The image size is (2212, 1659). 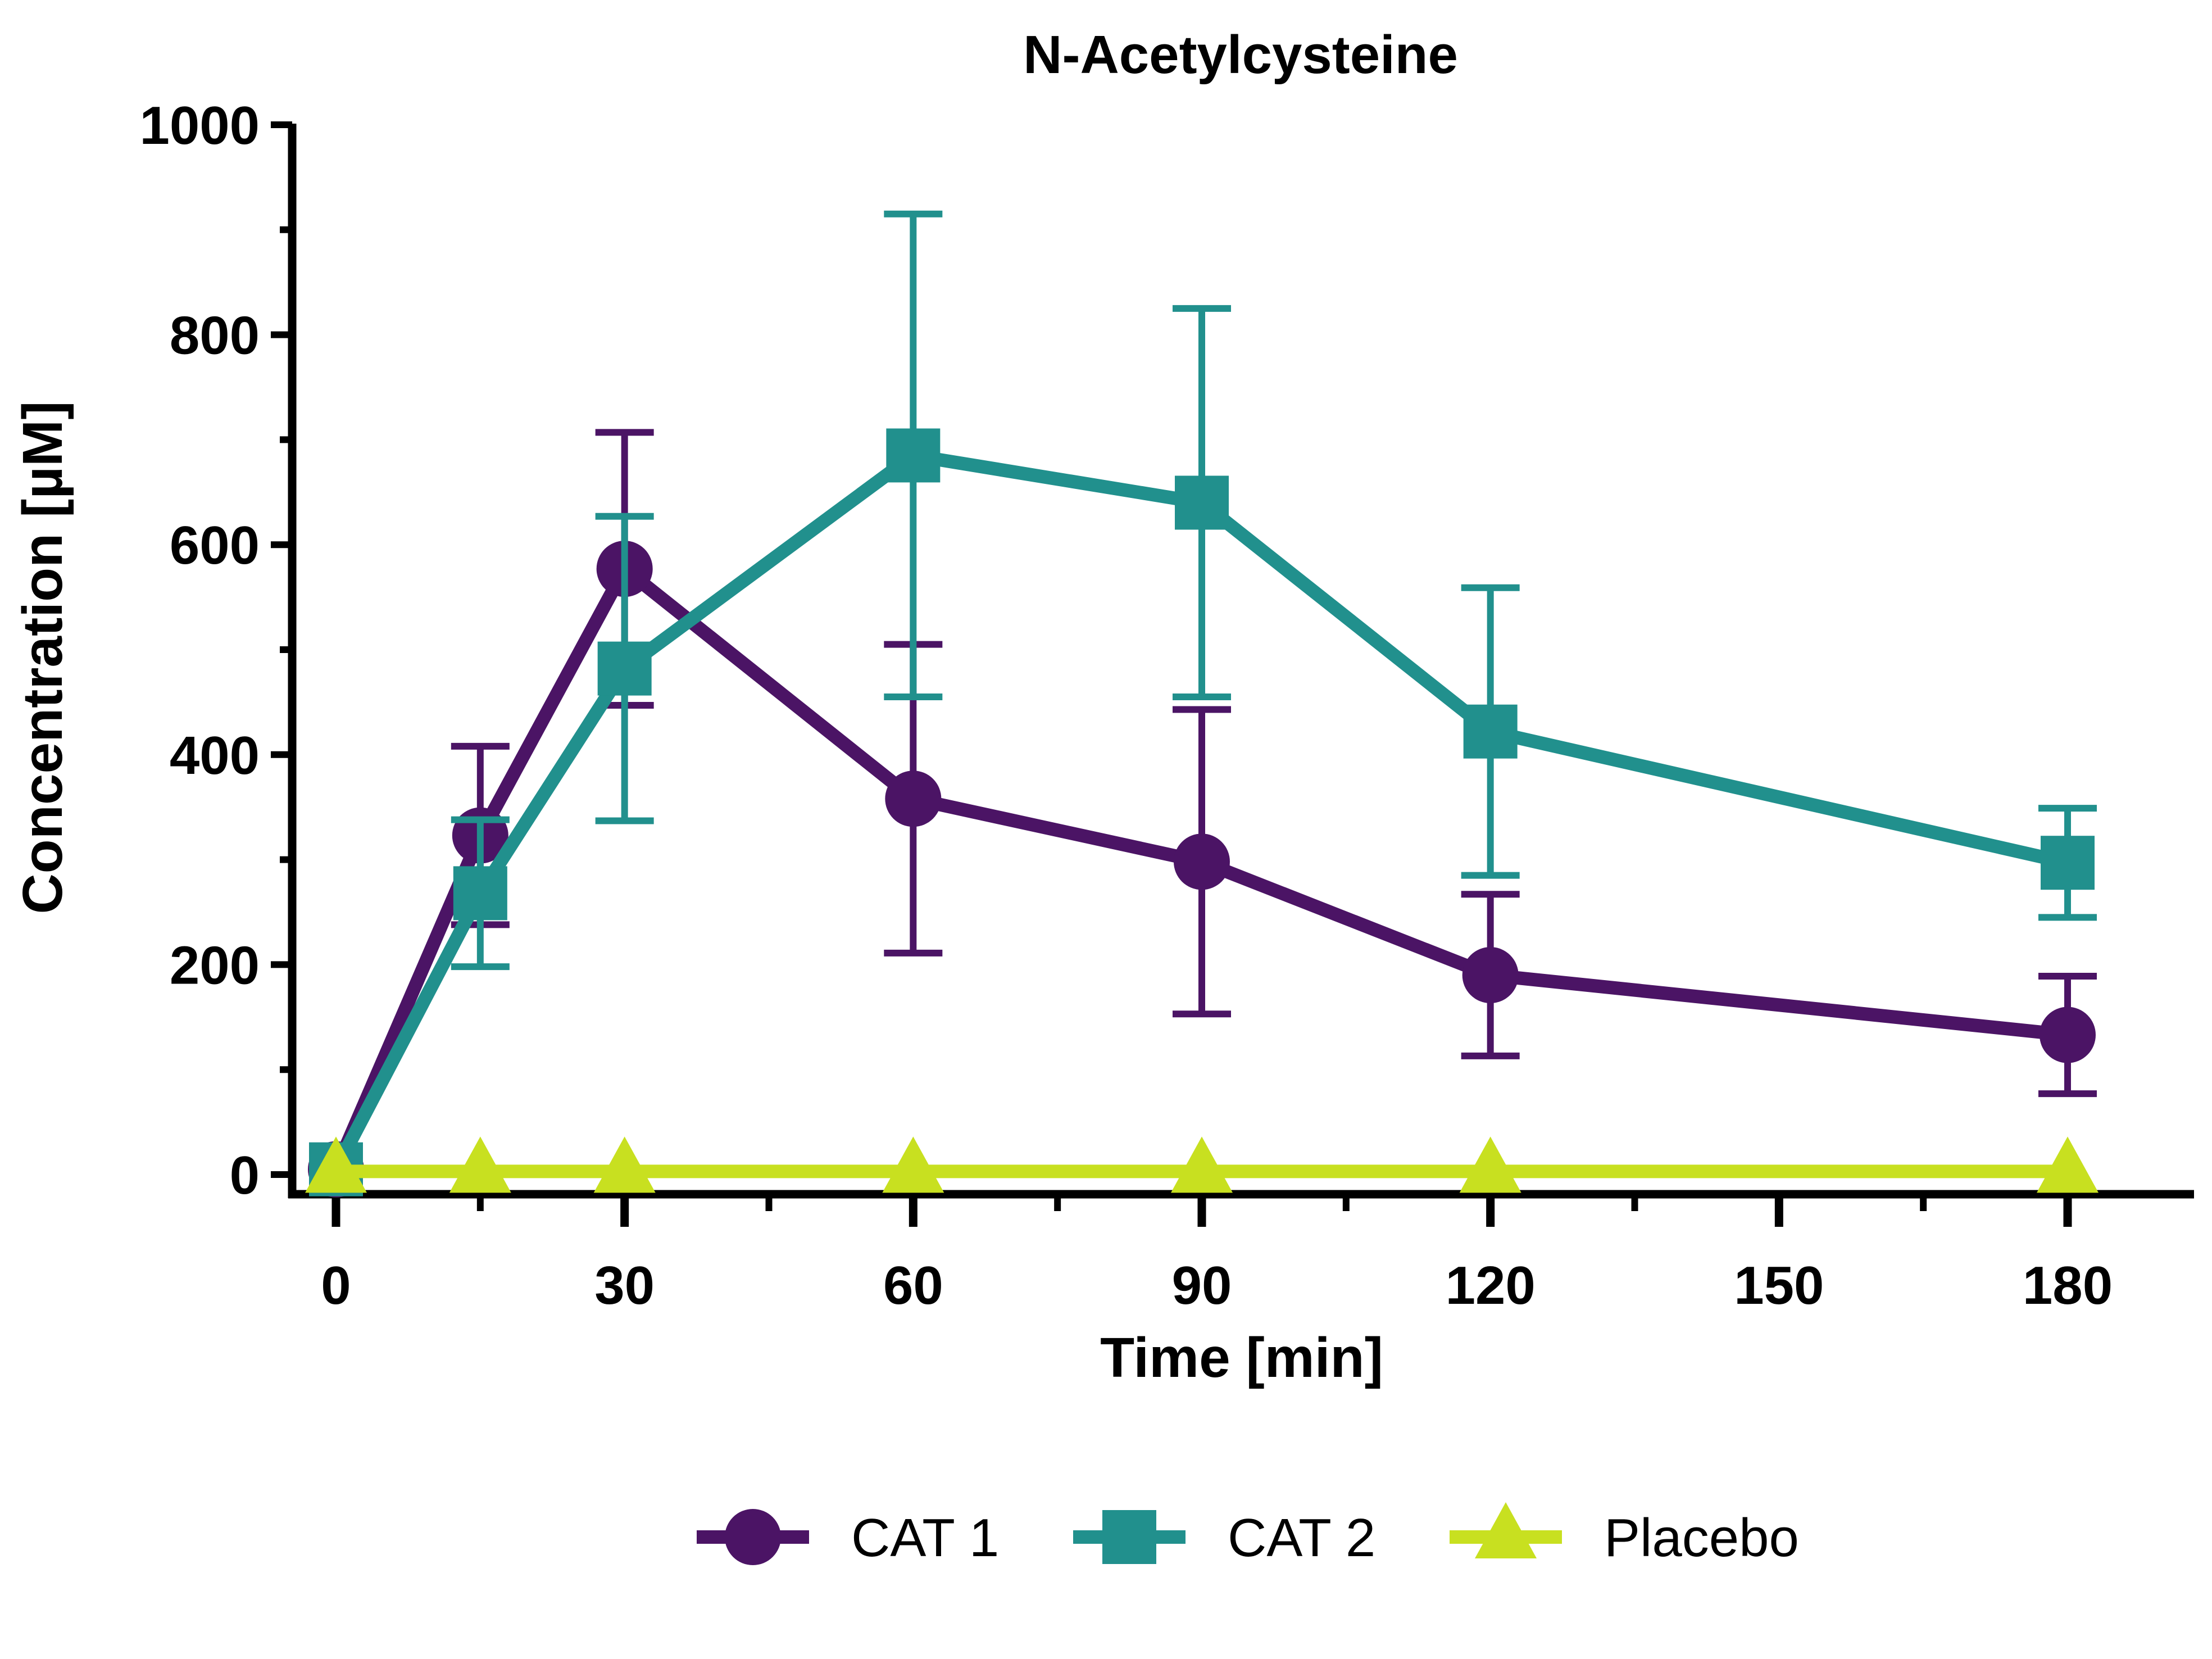 What do you see at coordinates (1779, 1286) in the screenshot?
I see `x-tick-label: 150` at bounding box center [1779, 1286].